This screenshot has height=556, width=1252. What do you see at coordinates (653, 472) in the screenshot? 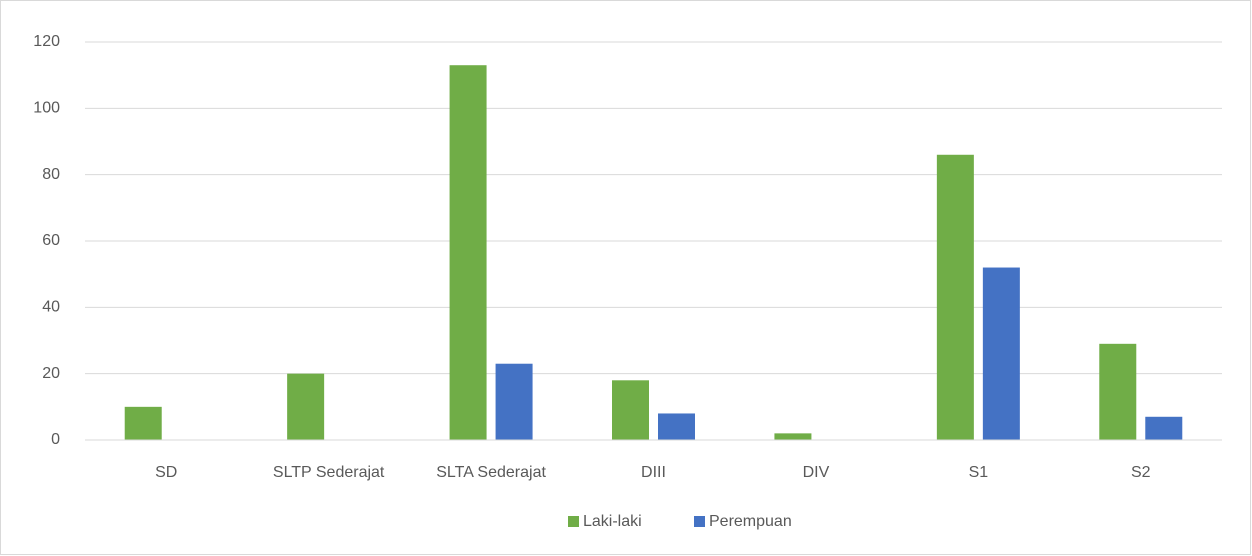
I see `x-tick-label: DIII` at bounding box center [653, 472].